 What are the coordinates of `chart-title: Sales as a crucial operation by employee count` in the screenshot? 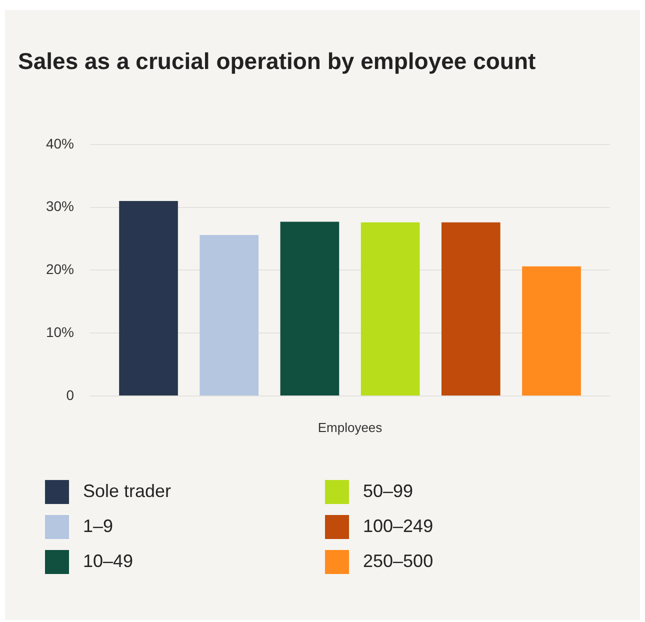 It's located at (277, 61).